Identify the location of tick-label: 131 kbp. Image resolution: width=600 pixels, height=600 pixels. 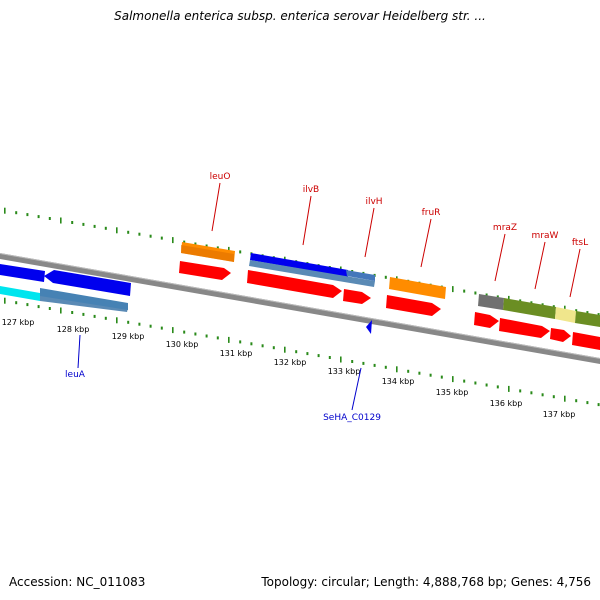
(236, 353).